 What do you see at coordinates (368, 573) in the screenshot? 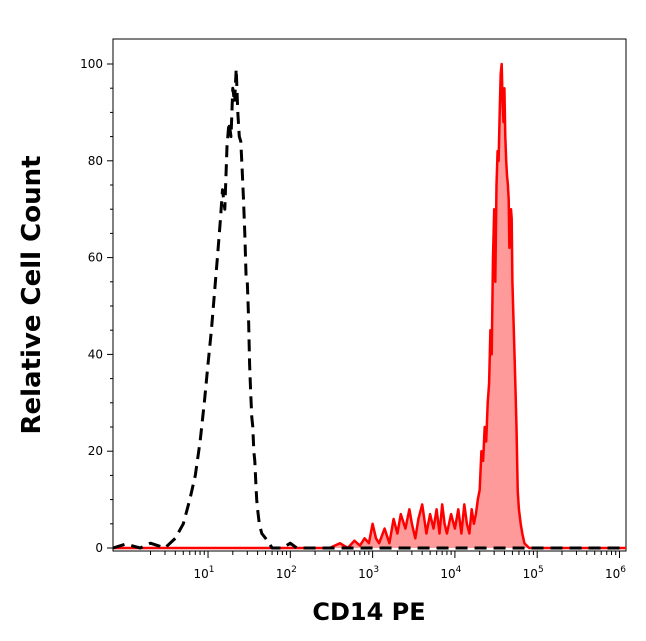
I see `x-tick-label: 10³` at bounding box center [368, 573].